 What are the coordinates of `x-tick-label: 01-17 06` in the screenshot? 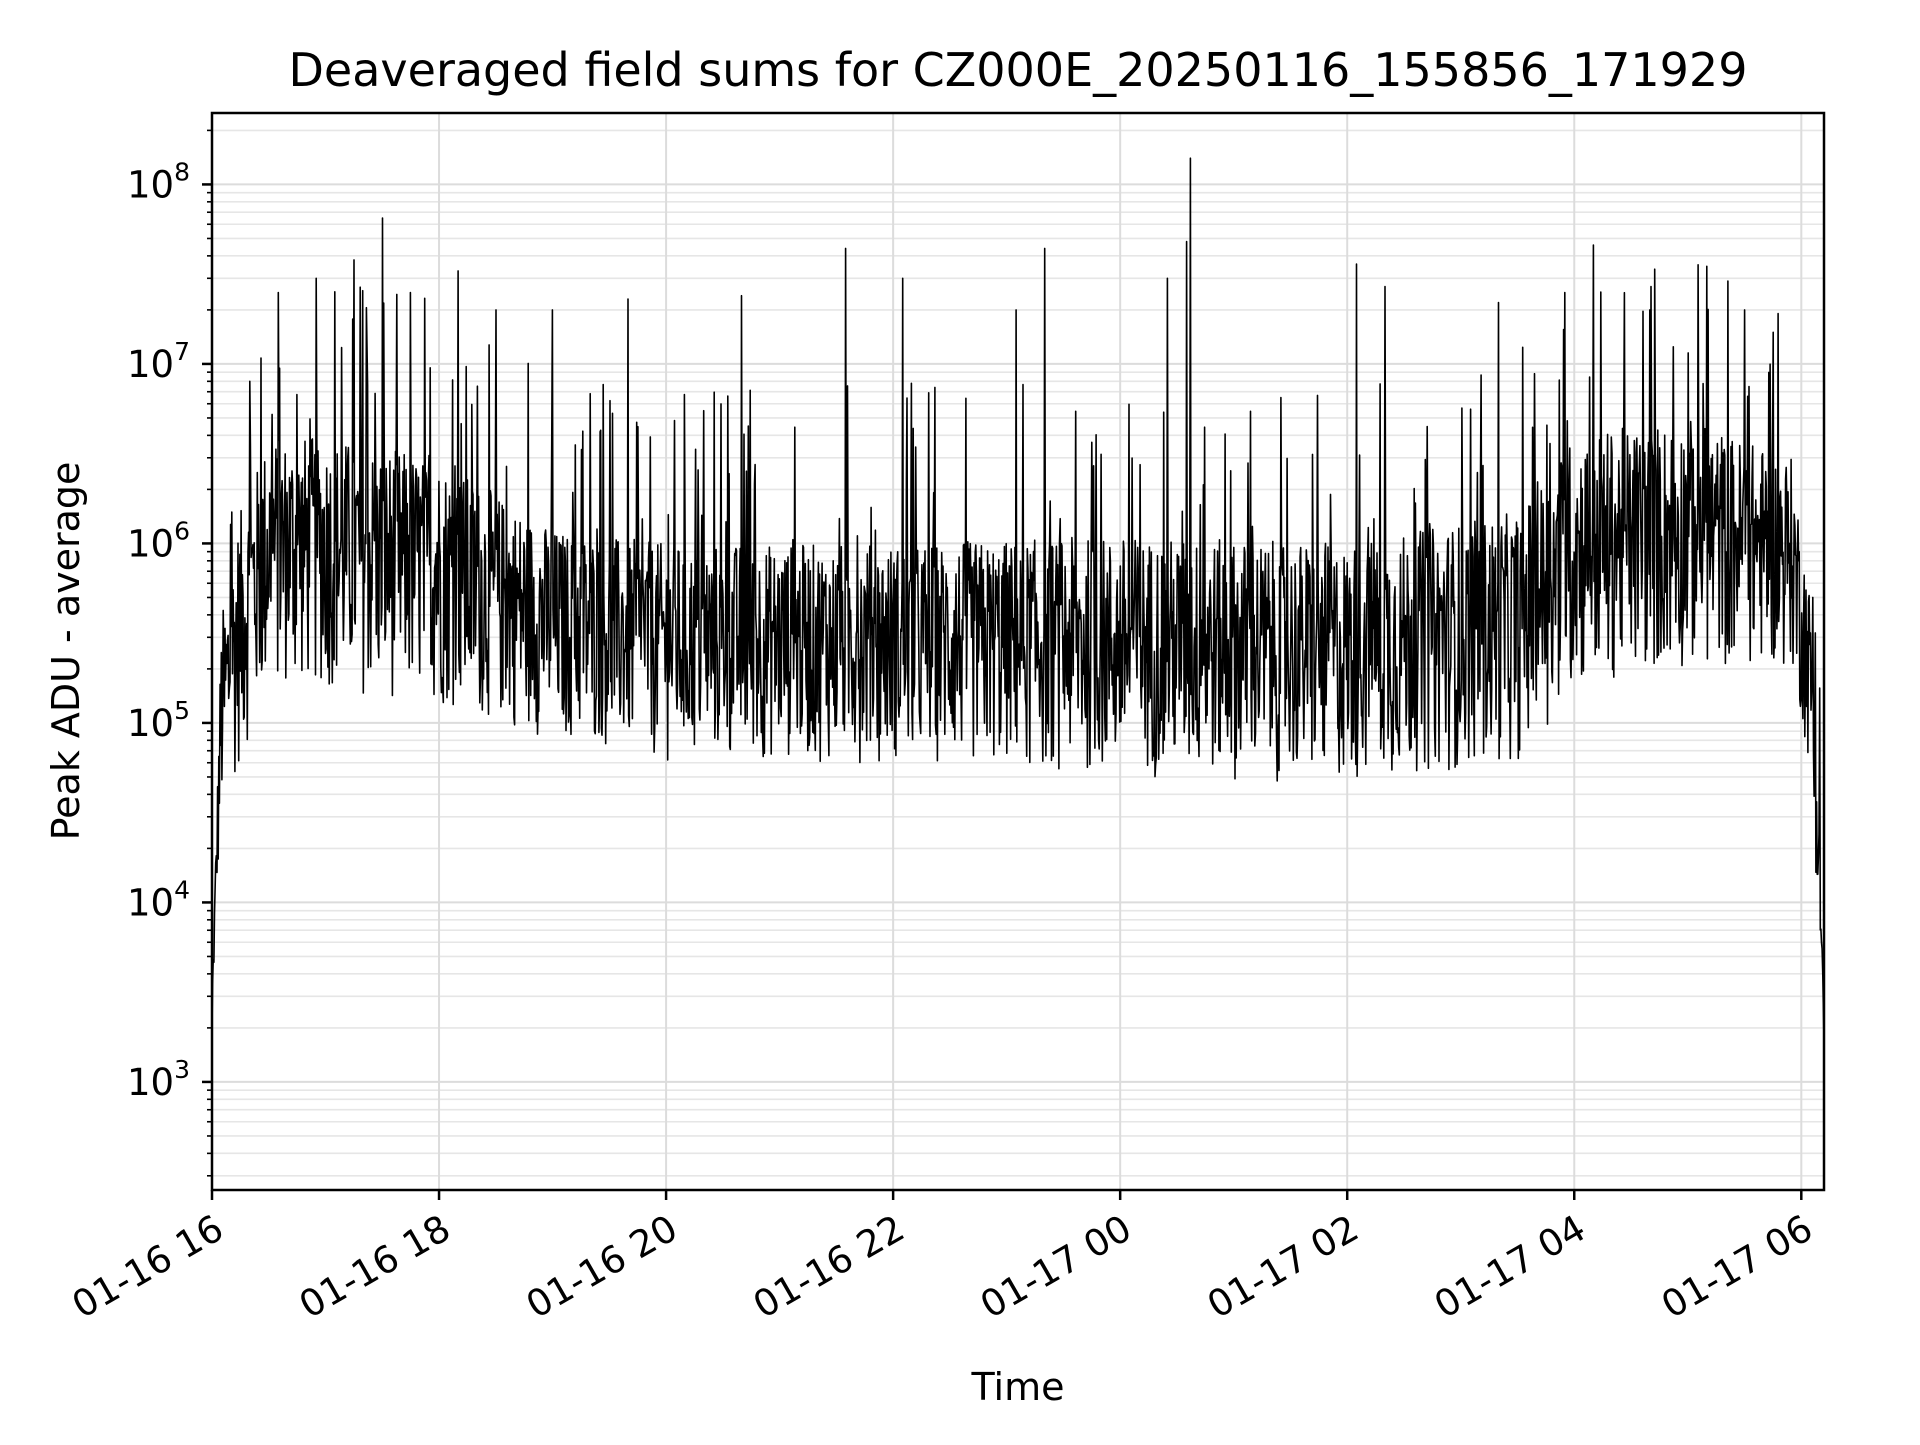 It's located at (1737, 1267).